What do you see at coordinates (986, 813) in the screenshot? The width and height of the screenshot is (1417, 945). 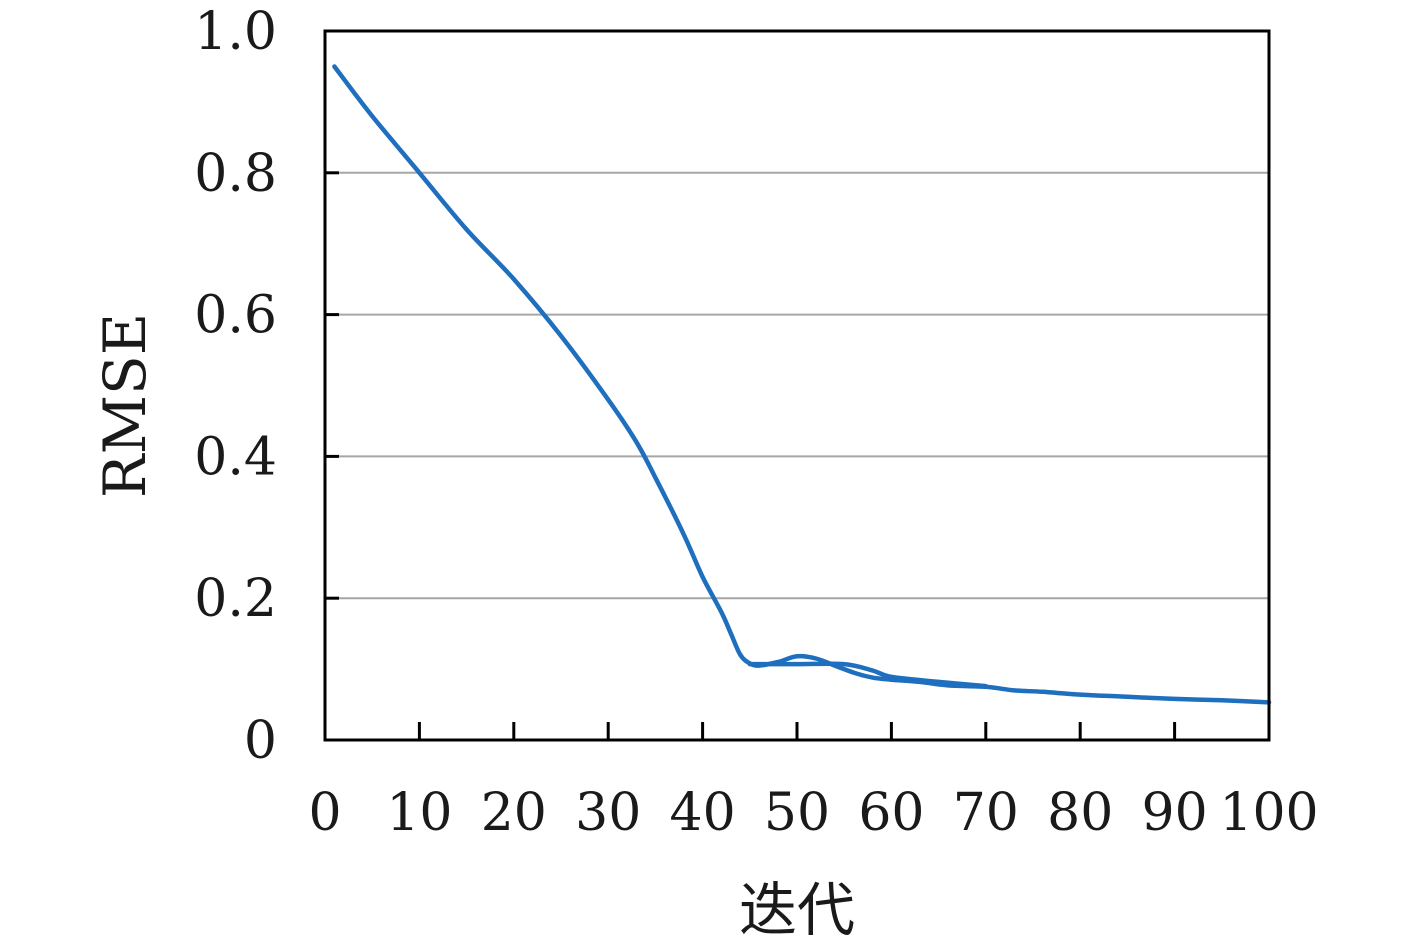 I see `x-tick-label-70: 70` at bounding box center [986, 813].